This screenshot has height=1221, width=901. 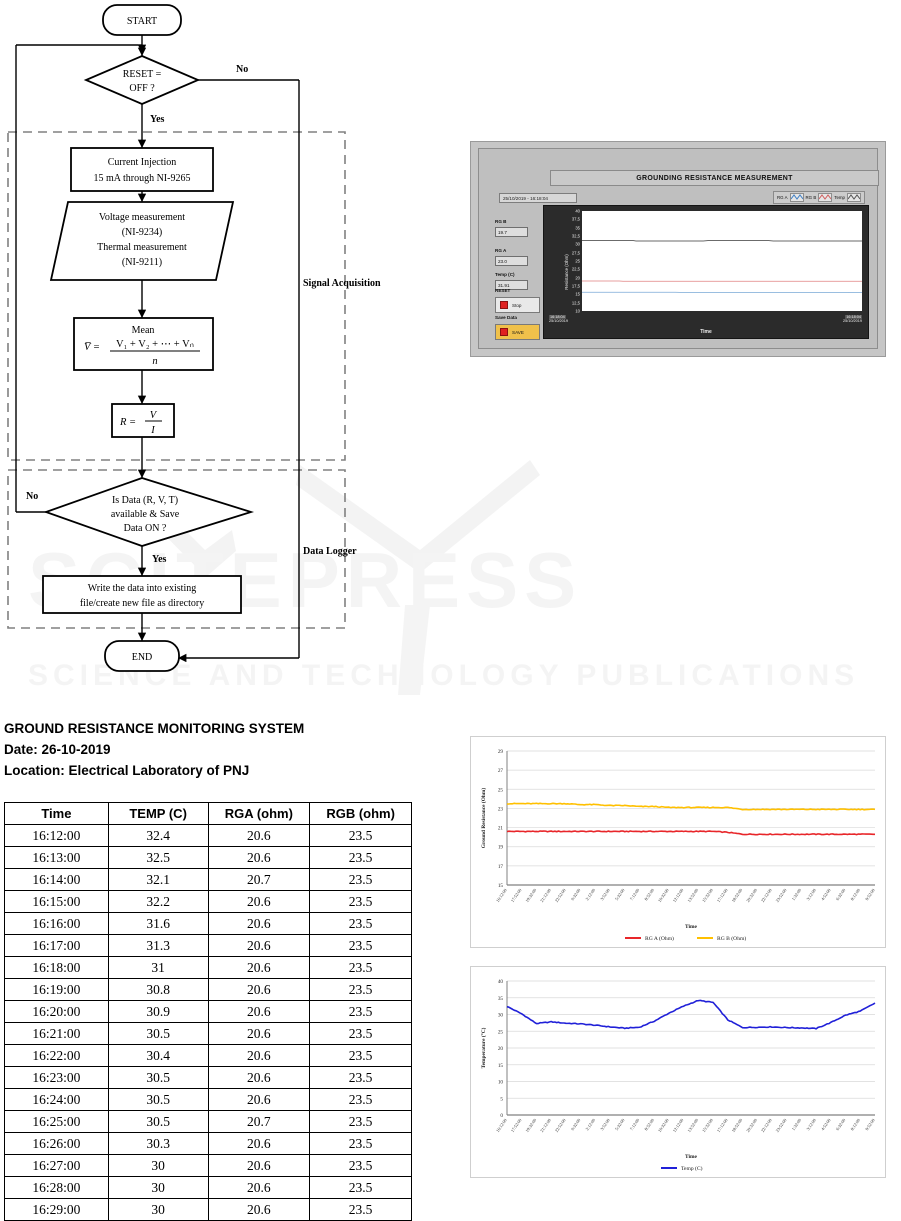 I want to click on current-injection-line1: Current Injection, so click(x=142, y=162).